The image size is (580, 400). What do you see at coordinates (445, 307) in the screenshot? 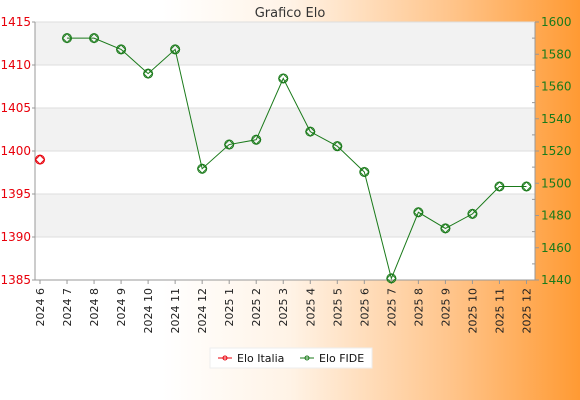
I see `x-tick-label: 2025 9` at bounding box center [445, 307].